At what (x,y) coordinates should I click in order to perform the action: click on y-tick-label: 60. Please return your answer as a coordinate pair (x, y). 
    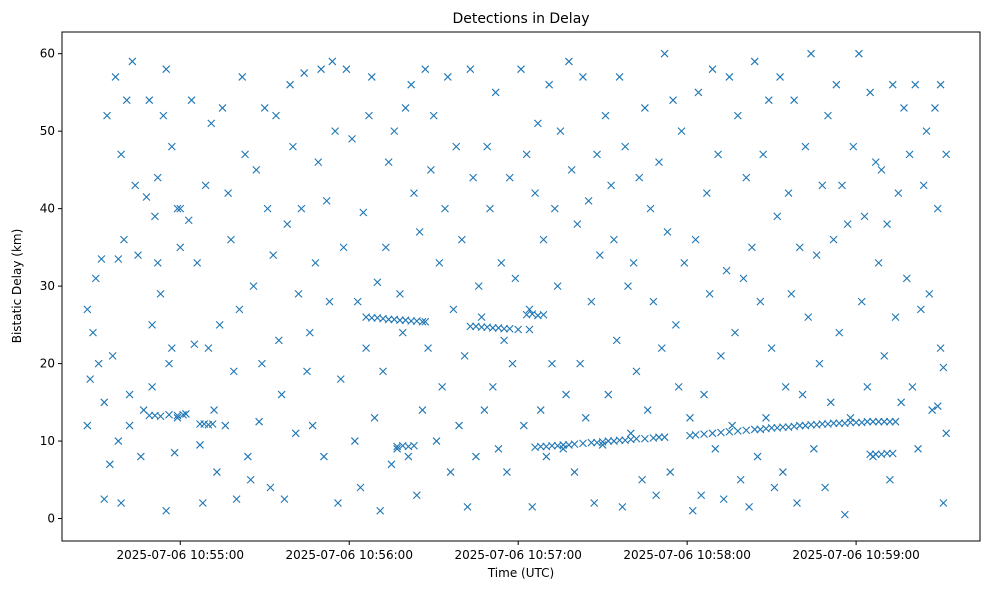
    Looking at the image, I should click on (47, 54).